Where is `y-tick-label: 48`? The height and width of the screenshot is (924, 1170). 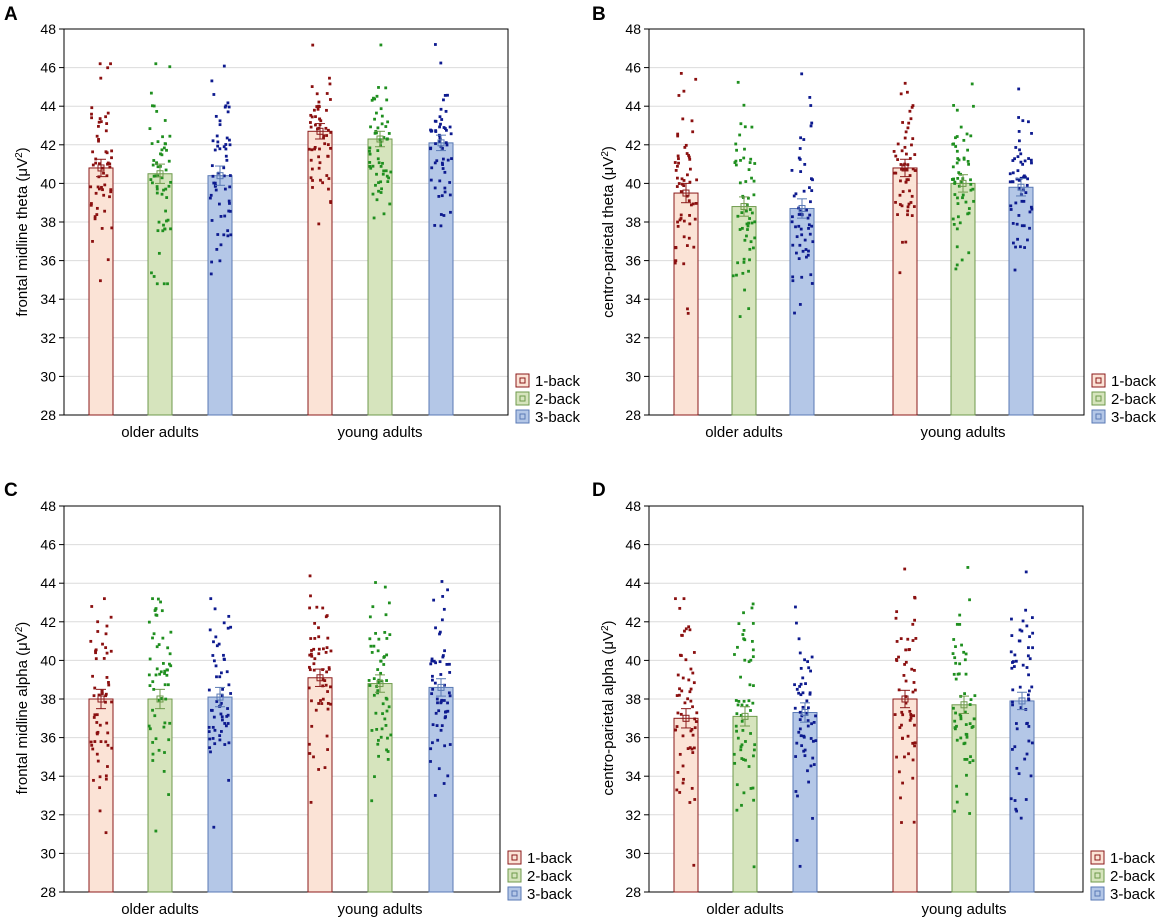 y-tick-label: 48 is located at coordinates (633, 506).